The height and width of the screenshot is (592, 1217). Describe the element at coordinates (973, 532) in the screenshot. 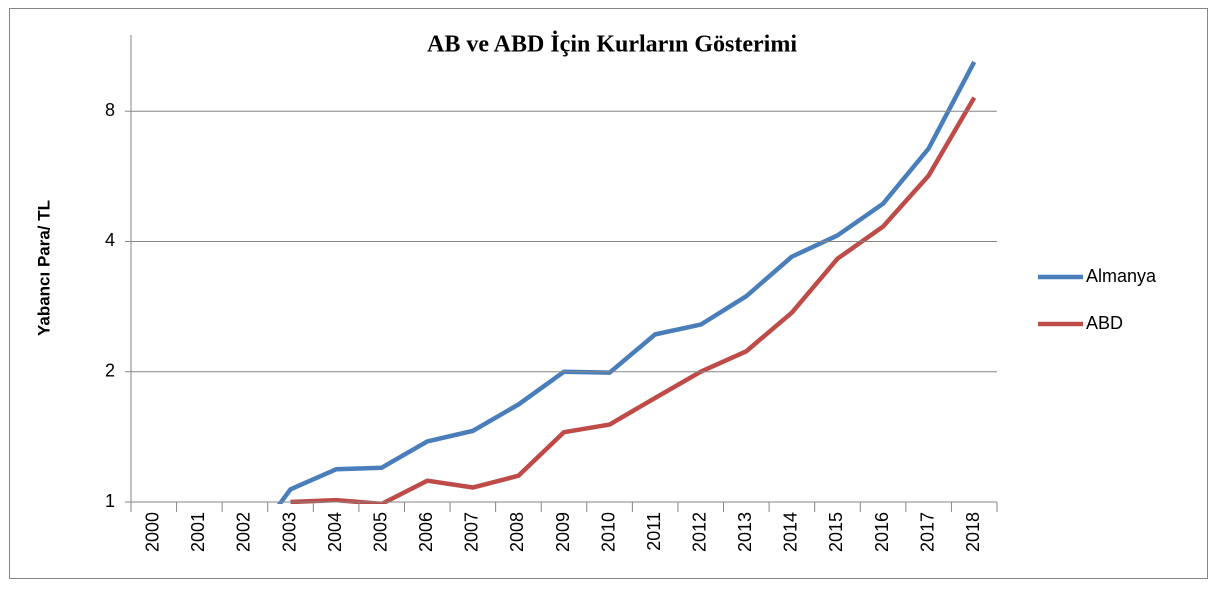

I see `x-tick-label: 2018` at that location.